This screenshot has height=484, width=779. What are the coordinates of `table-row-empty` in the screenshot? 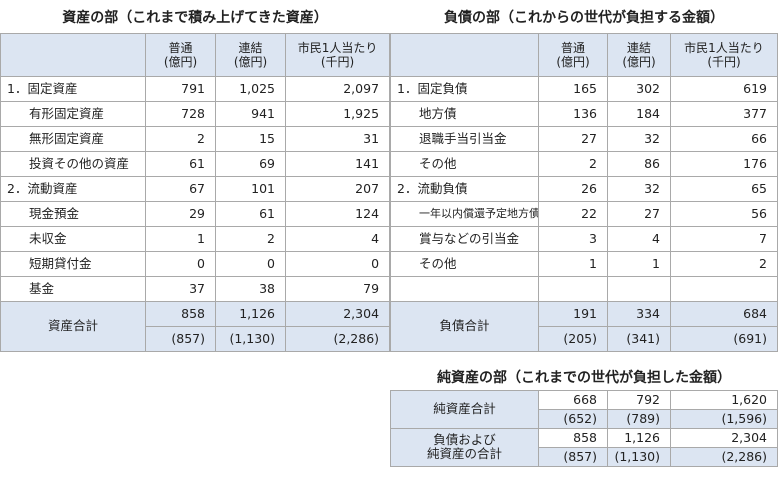 It's located at (584, 288).